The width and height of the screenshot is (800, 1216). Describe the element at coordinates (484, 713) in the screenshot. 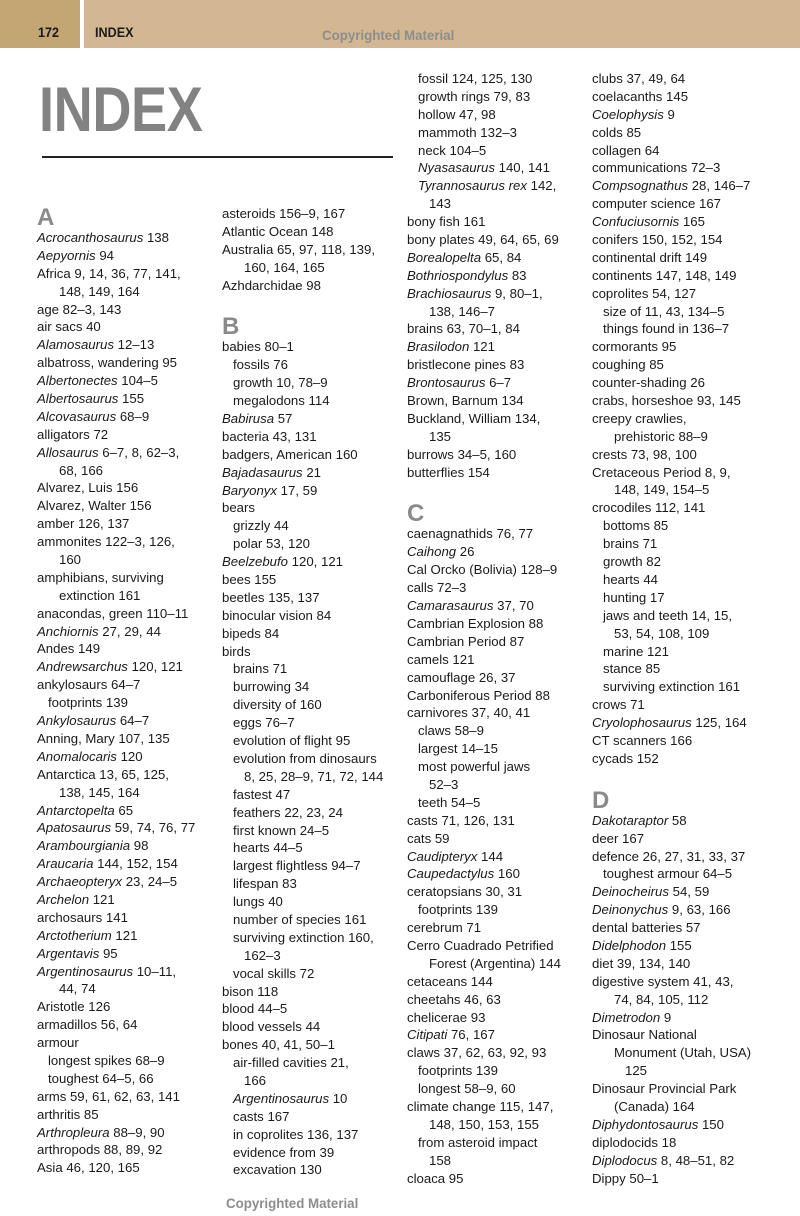

I see `index-entry: carnivores 37, 40, 41` at that location.